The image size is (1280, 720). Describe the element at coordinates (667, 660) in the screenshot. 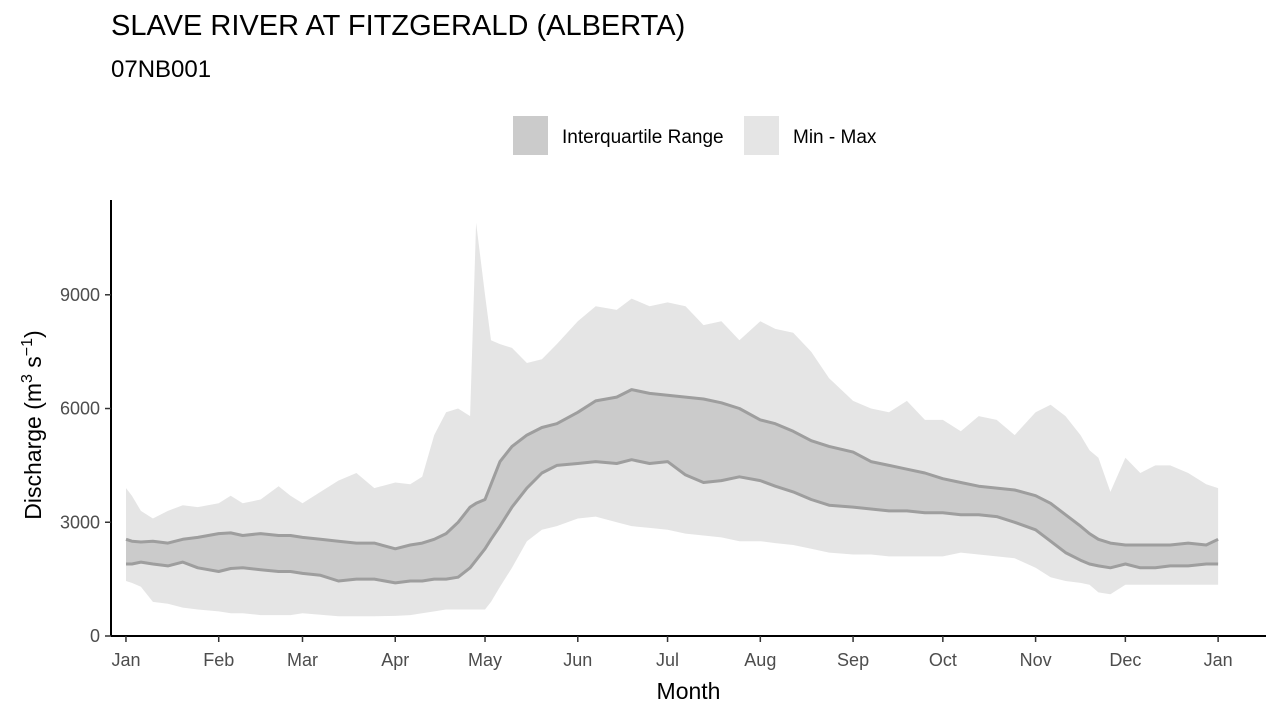

I see `x-tick-label: Jul` at that location.